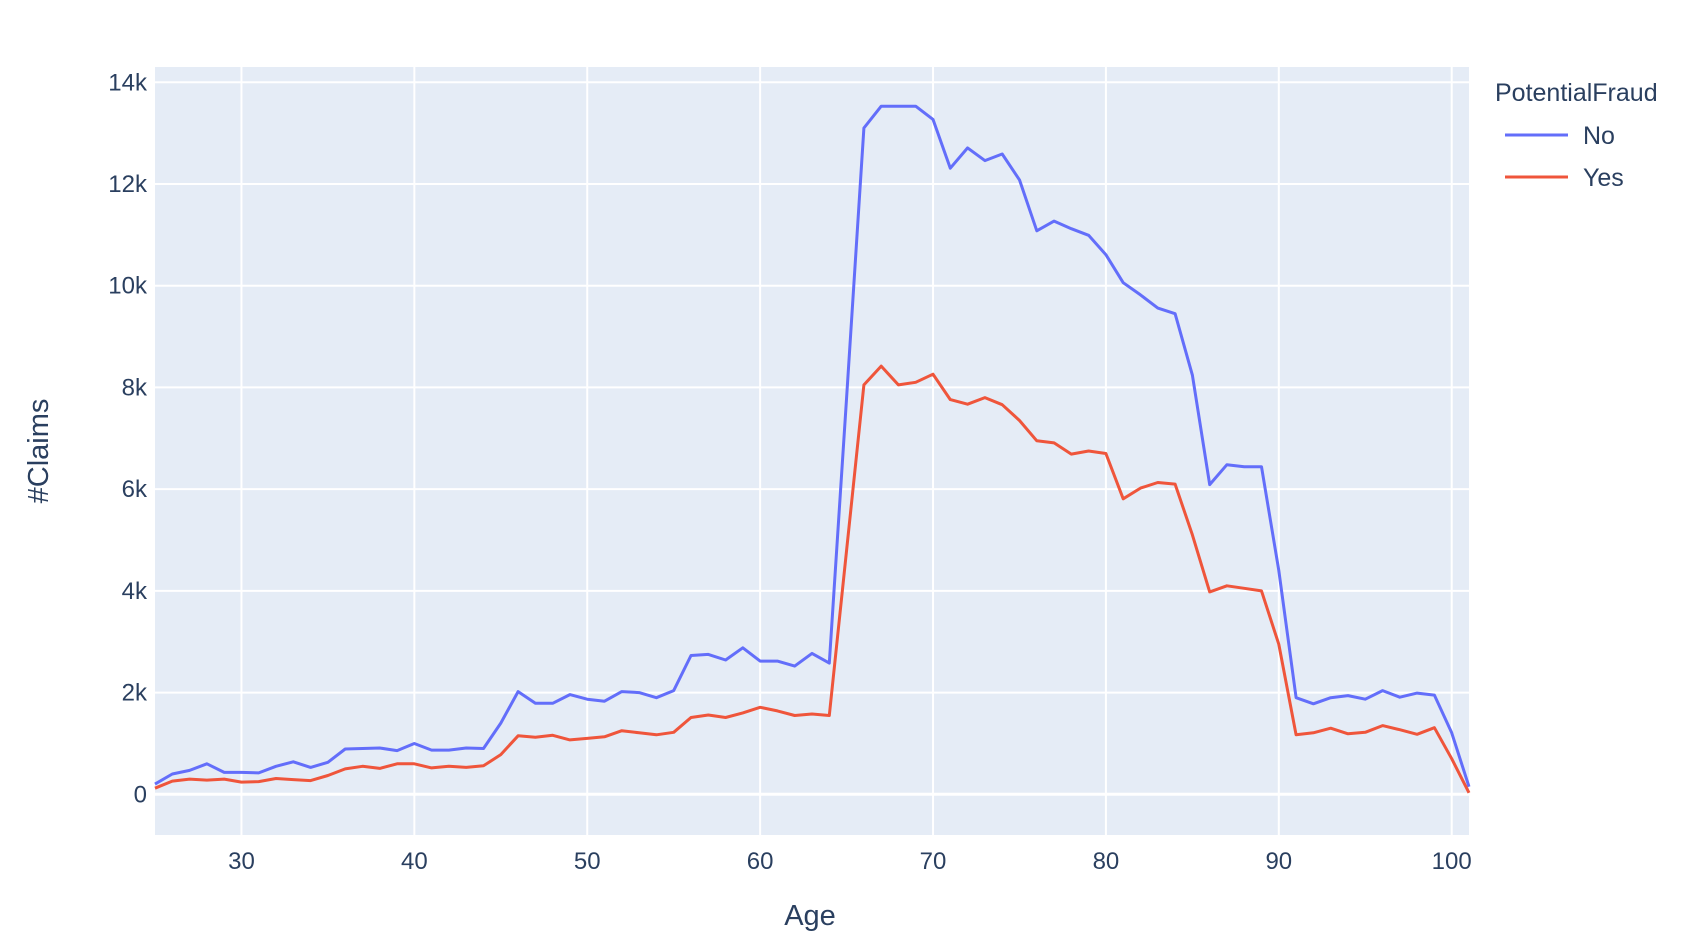  What do you see at coordinates (1599, 136) in the screenshot?
I see `legend-label-no: No` at bounding box center [1599, 136].